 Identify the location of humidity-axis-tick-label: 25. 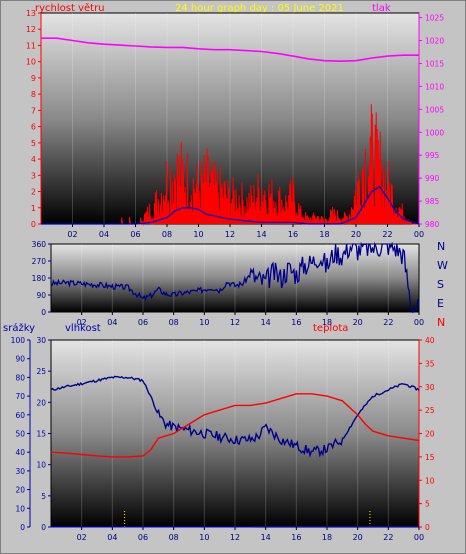
(41, 371).